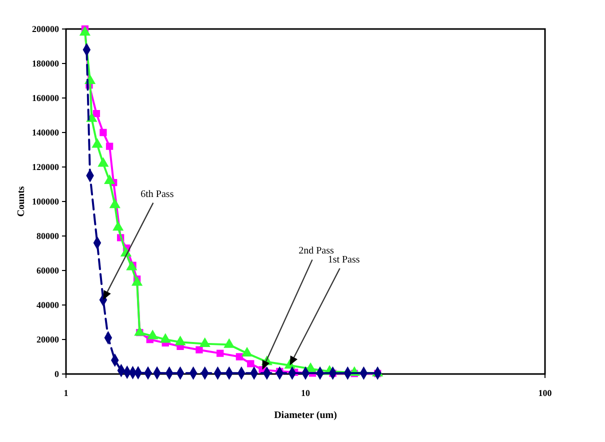 This screenshot has height=442, width=605. I want to click on x-axis-title: Diameter (um), so click(305, 415).